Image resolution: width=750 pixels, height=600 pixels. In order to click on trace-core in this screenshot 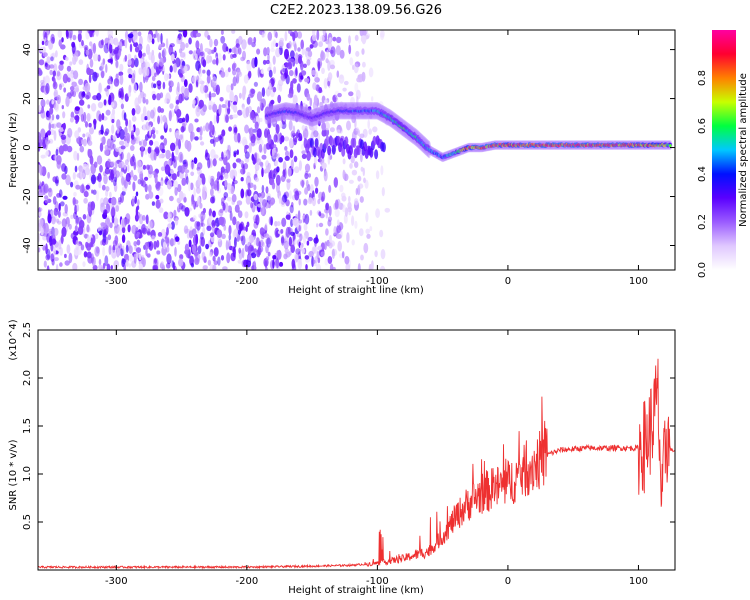, I will do `click(670, 146)`.